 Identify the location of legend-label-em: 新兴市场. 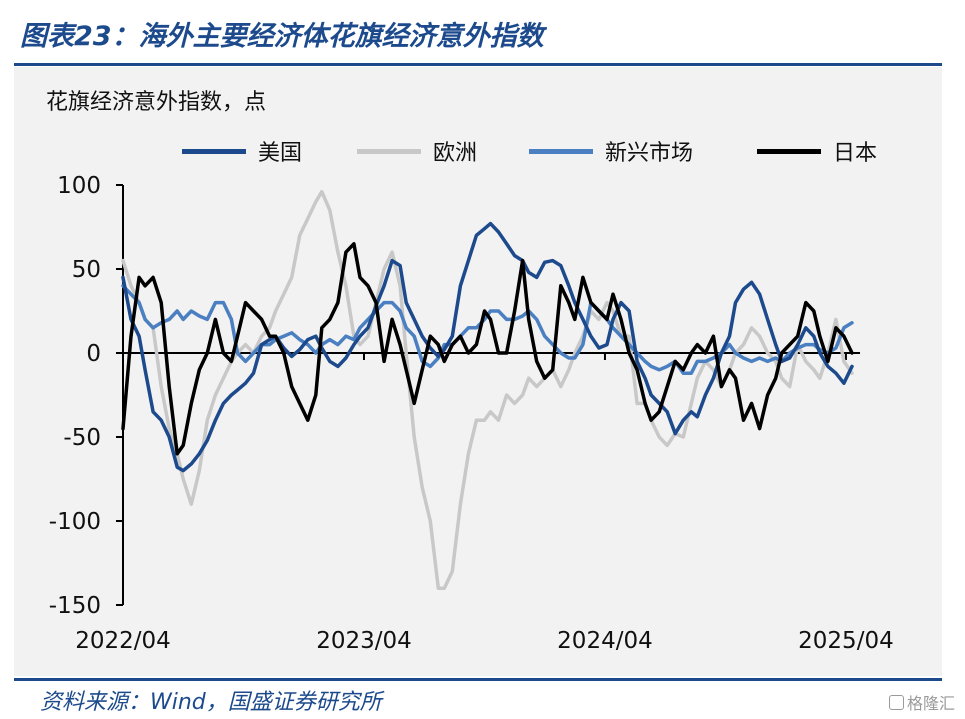
(649, 153).